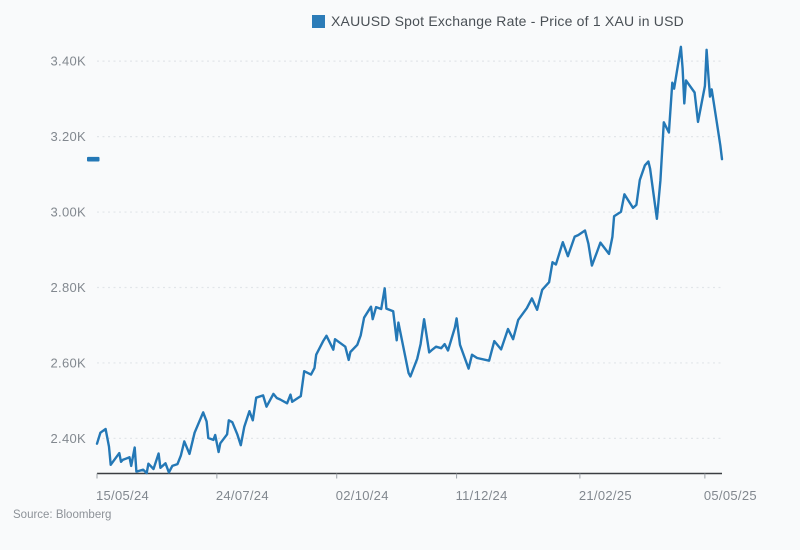 The width and height of the screenshot is (800, 550). Describe the element at coordinates (93, 159) in the screenshot. I see `last-price-marker` at that location.